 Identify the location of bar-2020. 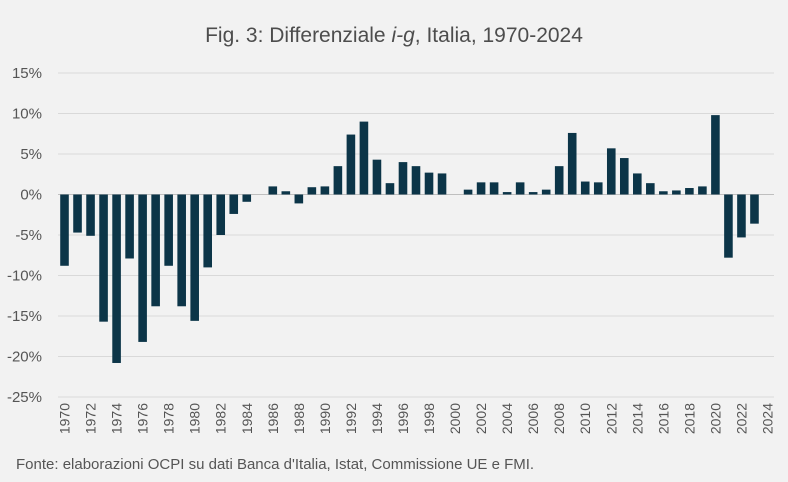
(715, 155).